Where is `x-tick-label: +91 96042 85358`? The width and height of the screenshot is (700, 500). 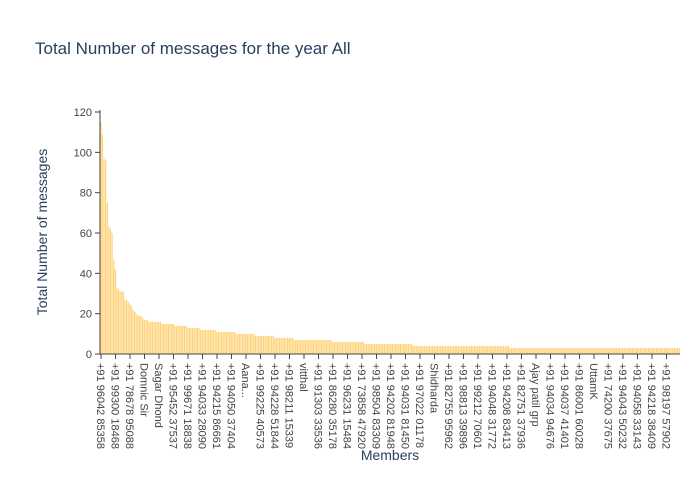 x-tick-label: +91 96042 85358 is located at coordinates (100, 406).